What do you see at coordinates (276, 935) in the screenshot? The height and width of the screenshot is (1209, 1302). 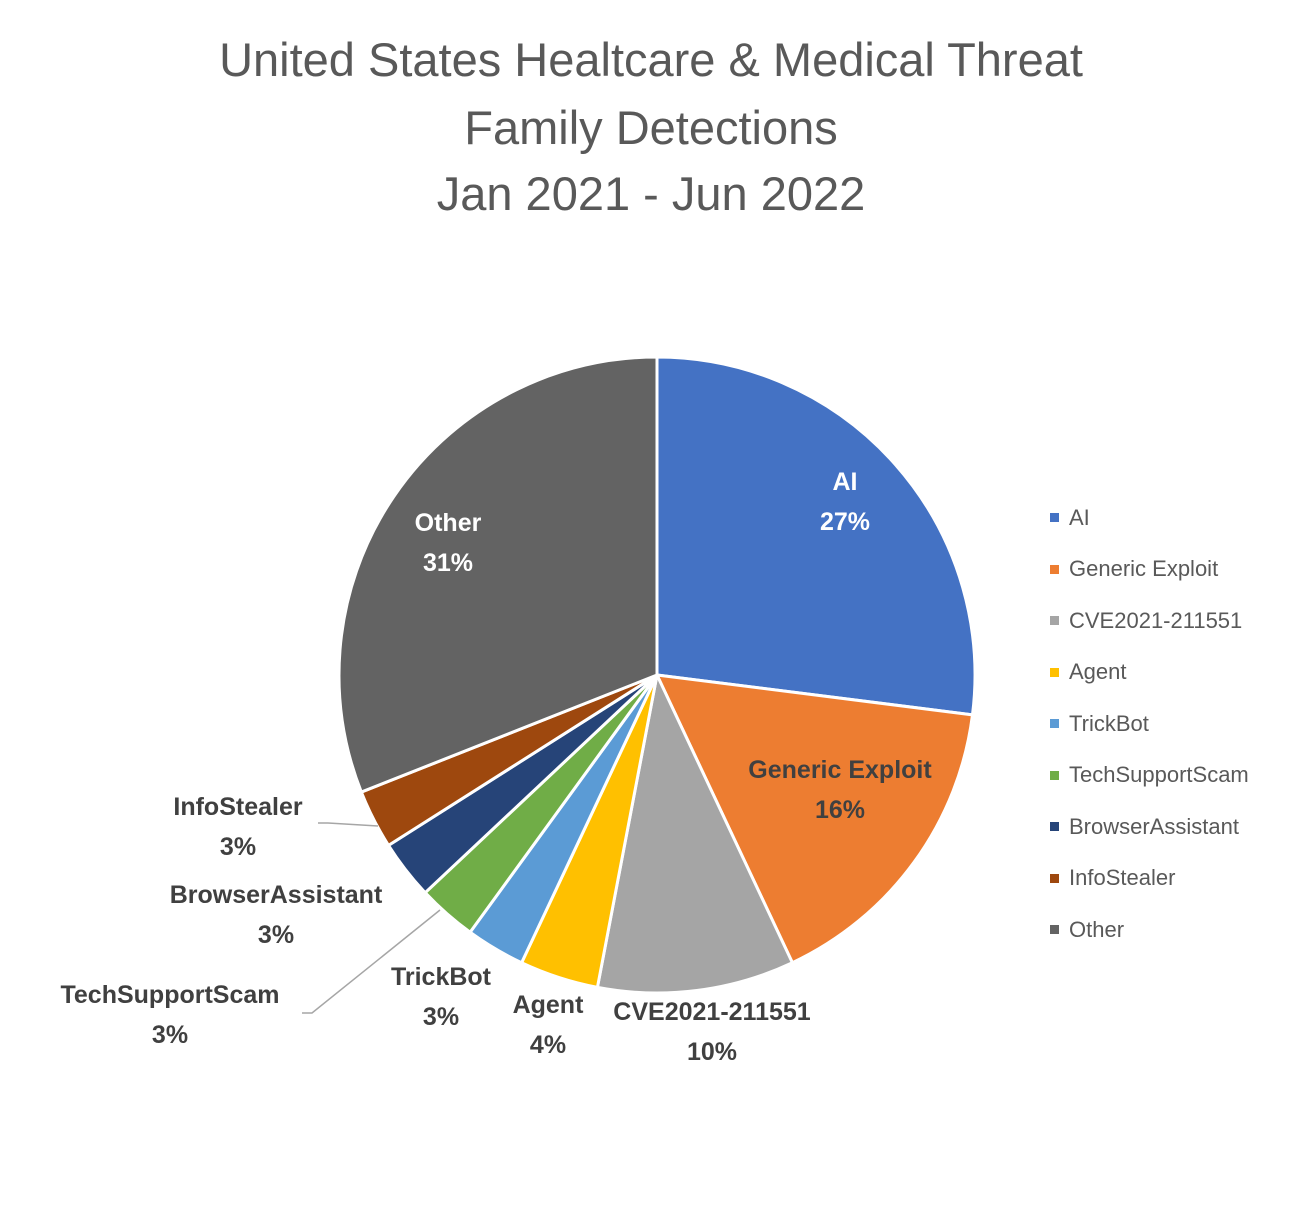 I see `data-label-value-browserassistant: 3%` at bounding box center [276, 935].